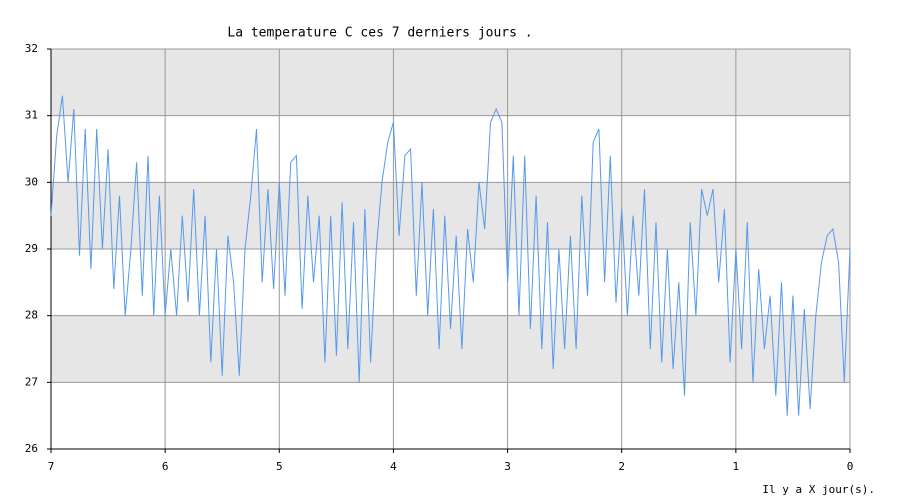 The image size is (900, 500). I want to click on y-tick-label: 30, so click(31, 181).